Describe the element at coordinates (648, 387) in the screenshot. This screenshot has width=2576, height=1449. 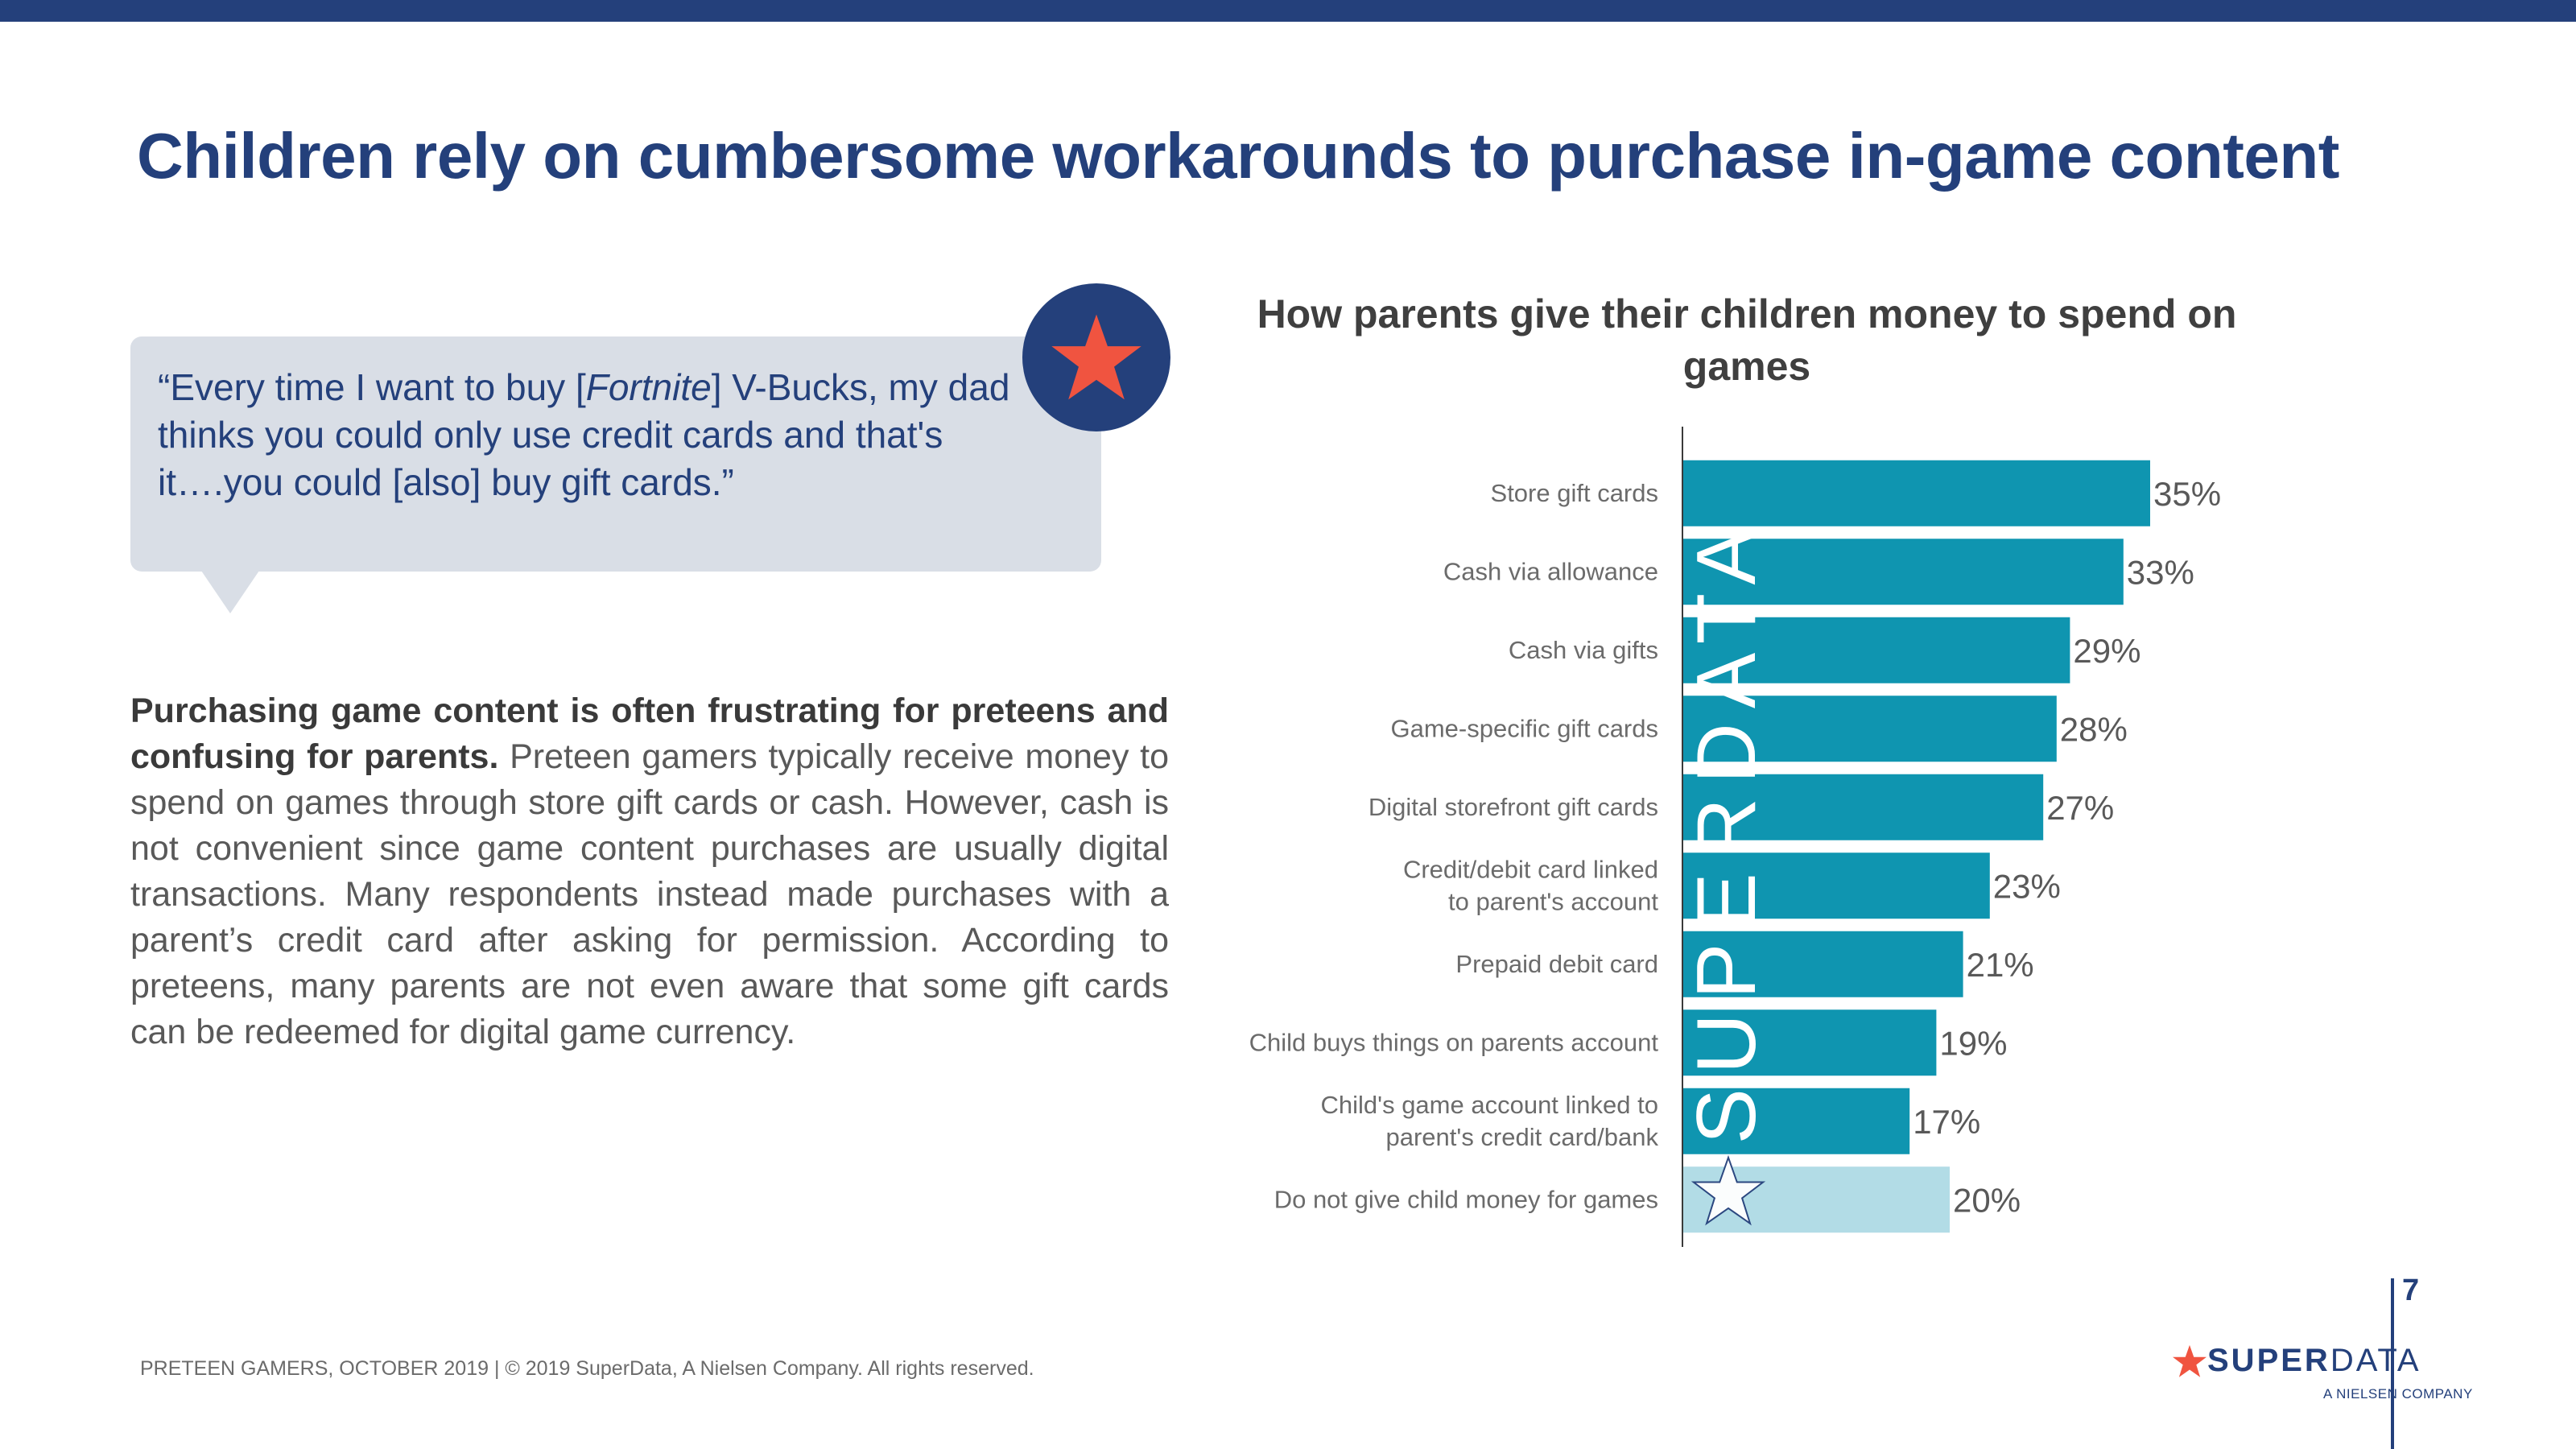
I see `quote-text-game: Fortnite` at that location.